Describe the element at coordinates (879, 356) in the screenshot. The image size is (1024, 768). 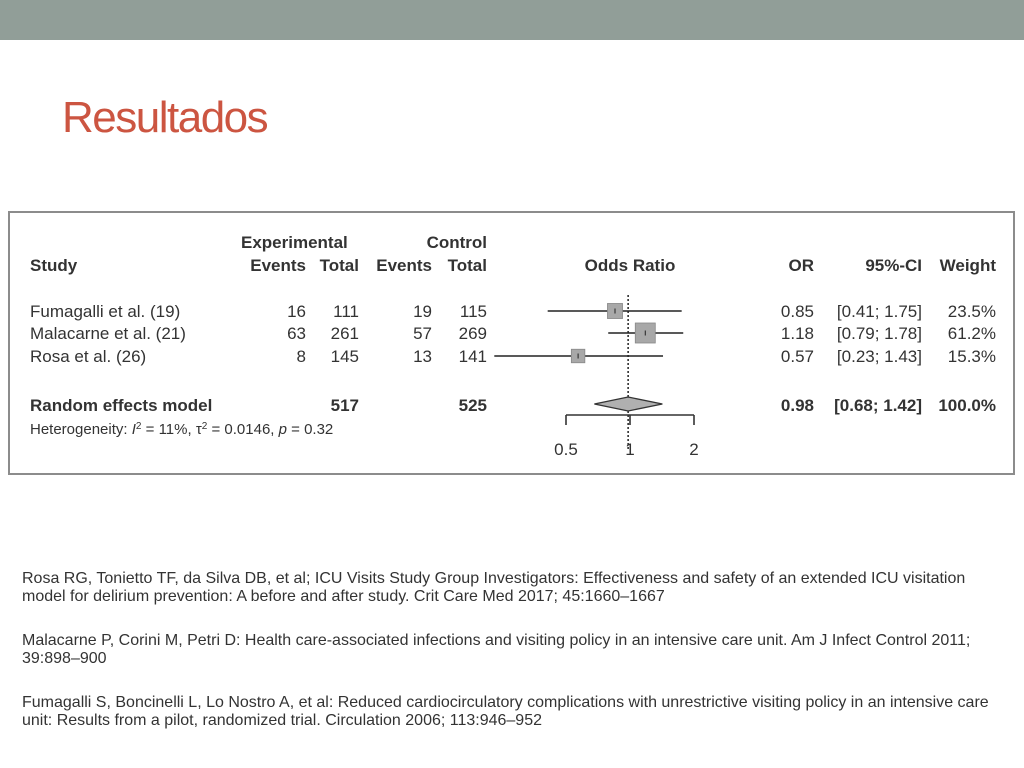
I see `study-ci: [0.23; 1.43]` at that location.